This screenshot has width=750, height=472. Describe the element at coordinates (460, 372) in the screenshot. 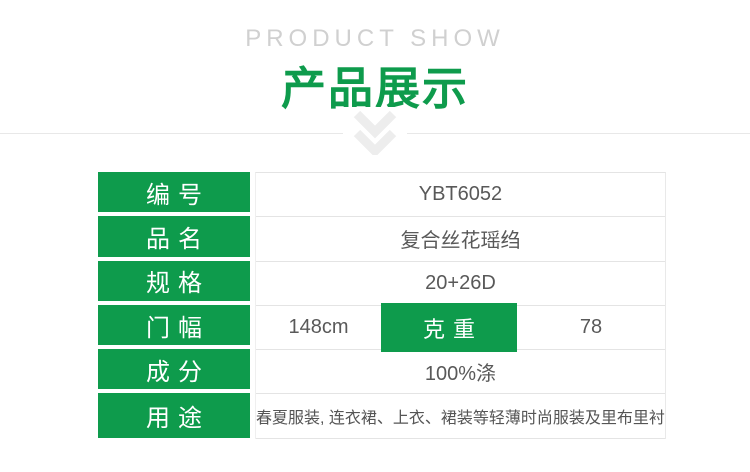

I see `value-composition: 100%涤` at that location.